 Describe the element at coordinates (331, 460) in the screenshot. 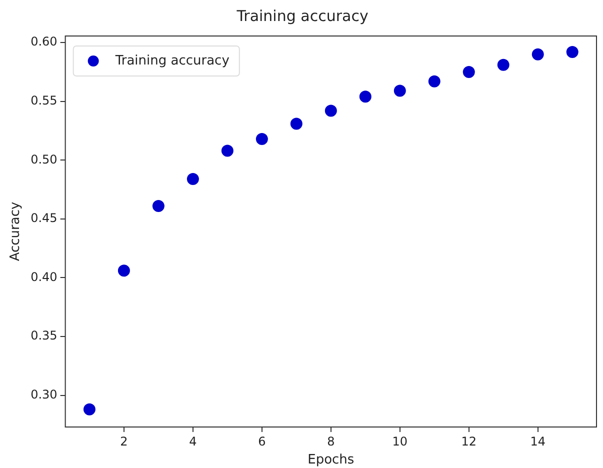

I see `x-axis-title: Epochs` at that location.